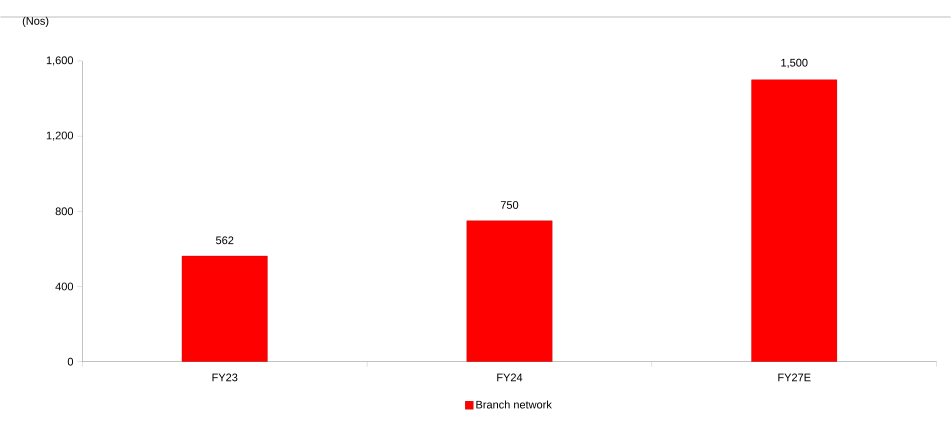 Image resolution: width=951 pixels, height=433 pixels. I want to click on x-tick-label: FY24, so click(509, 378).